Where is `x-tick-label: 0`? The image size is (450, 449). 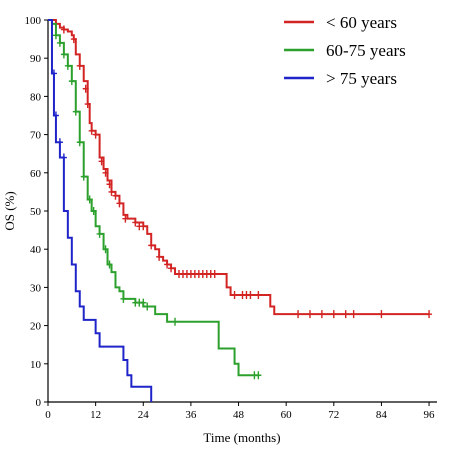 x-tick-label: 0 is located at coordinates (48, 415).